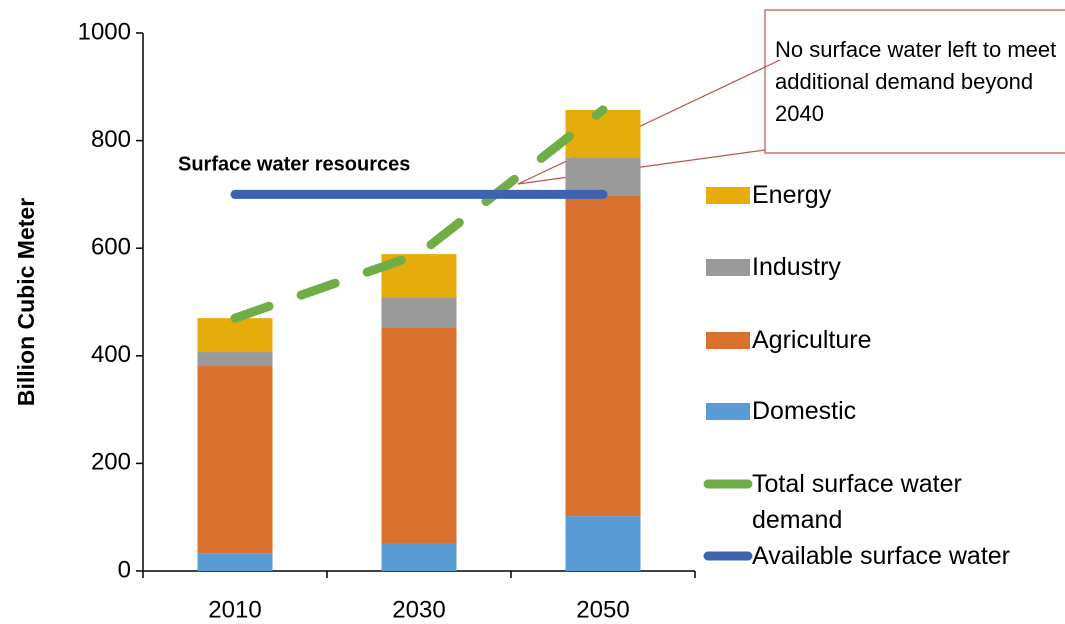 This screenshot has width=1065, height=624. What do you see at coordinates (111, 462) in the screenshot?
I see `y-tick-label: 200` at bounding box center [111, 462].